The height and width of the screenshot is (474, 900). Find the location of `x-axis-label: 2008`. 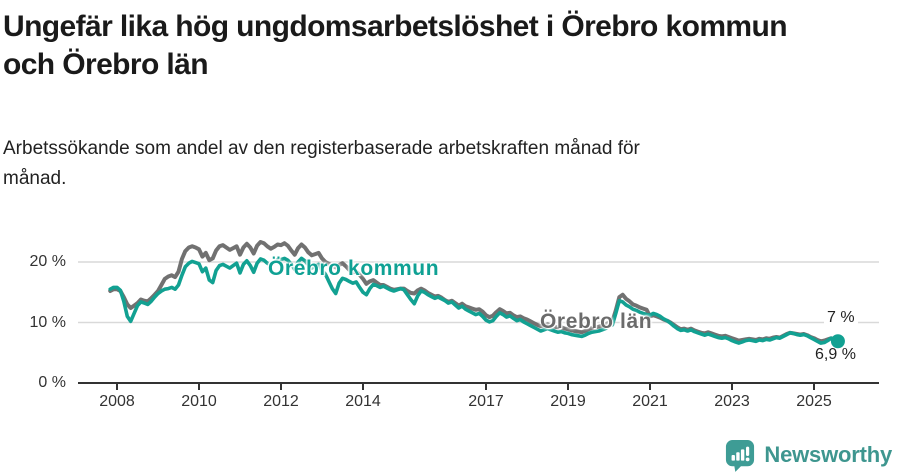

x-axis-label: 2008 is located at coordinates (117, 401).